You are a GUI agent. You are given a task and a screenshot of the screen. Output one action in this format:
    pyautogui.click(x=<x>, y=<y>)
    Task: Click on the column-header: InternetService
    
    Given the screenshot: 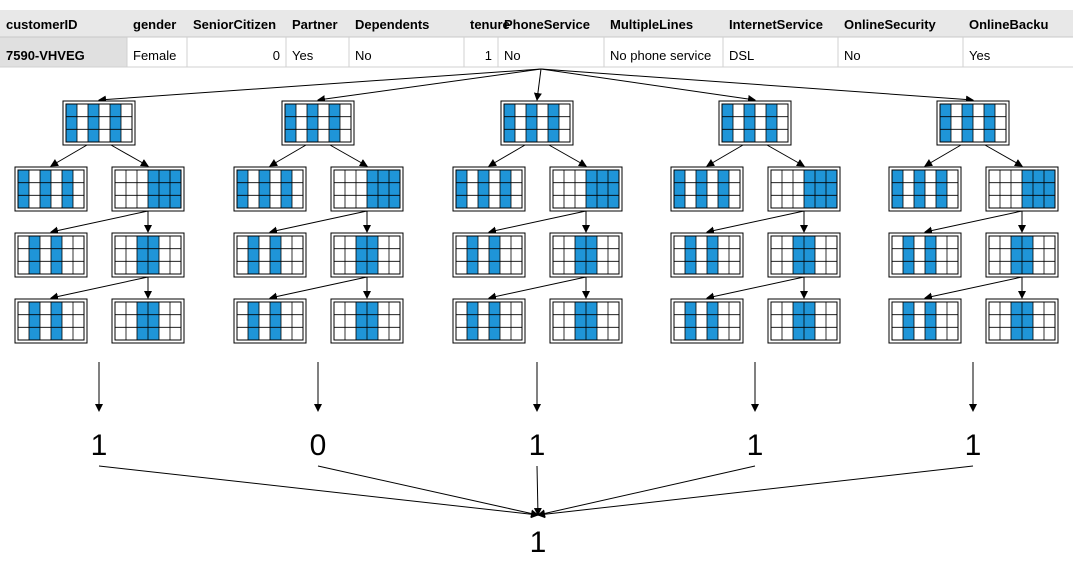 What is the action you would take?
    pyautogui.click(x=776, y=24)
    